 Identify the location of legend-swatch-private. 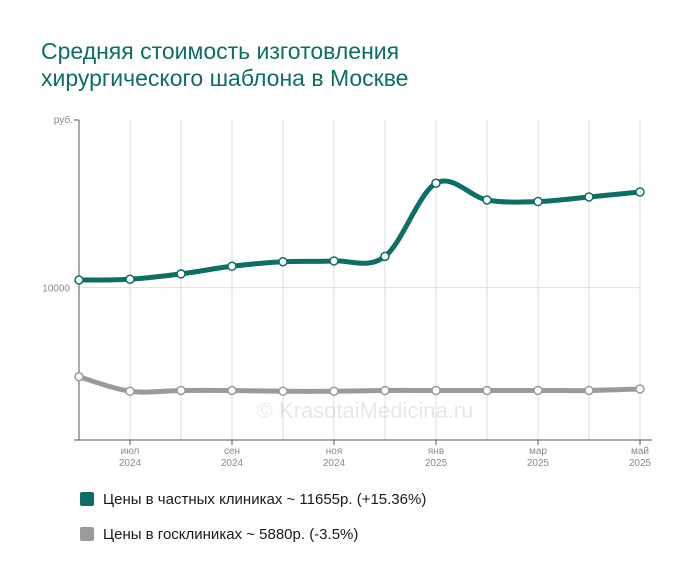
(87, 499).